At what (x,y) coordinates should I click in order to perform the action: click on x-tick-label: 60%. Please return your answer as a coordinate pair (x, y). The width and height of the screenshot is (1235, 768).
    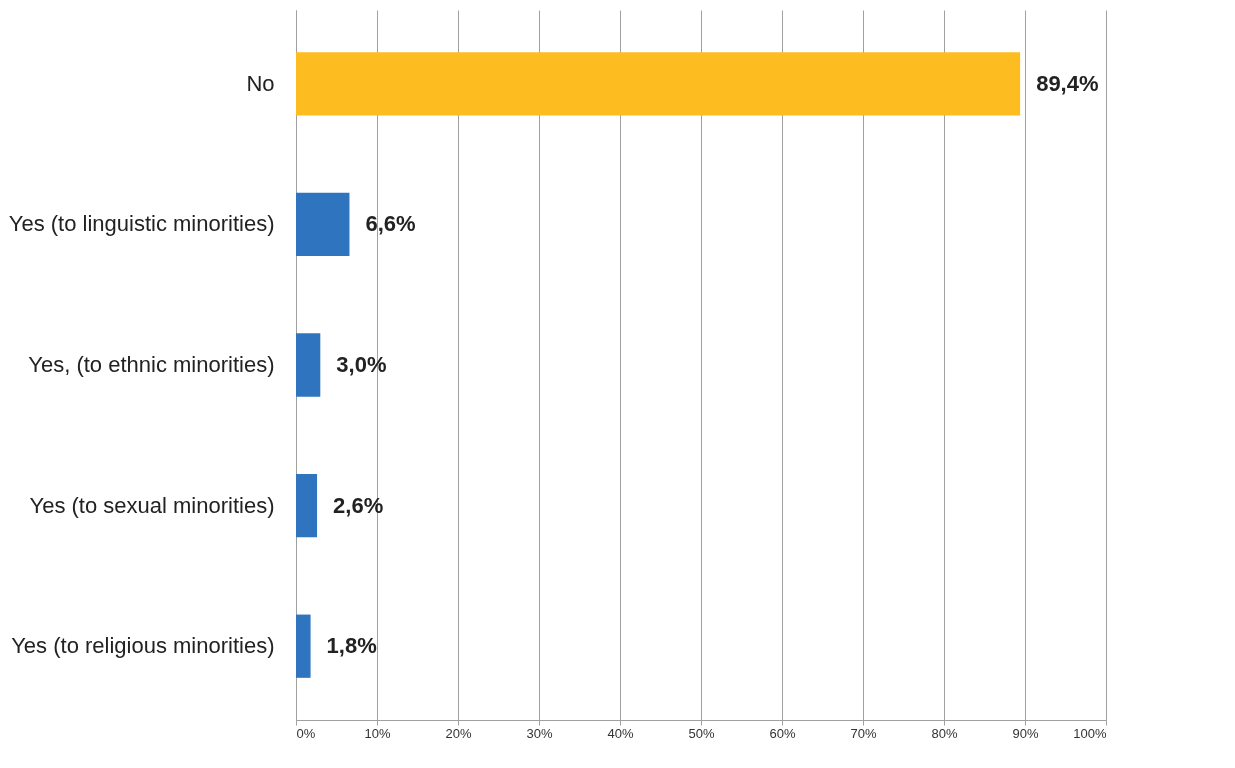
    Looking at the image, I should click on (782, 733).